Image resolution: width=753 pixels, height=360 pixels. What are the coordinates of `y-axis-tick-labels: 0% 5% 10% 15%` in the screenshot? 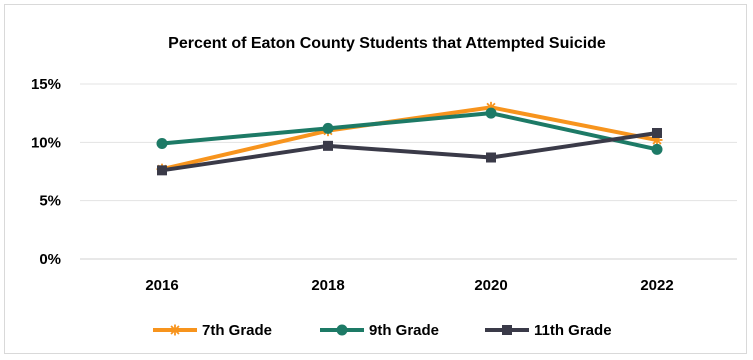 It's located at (46, 172).